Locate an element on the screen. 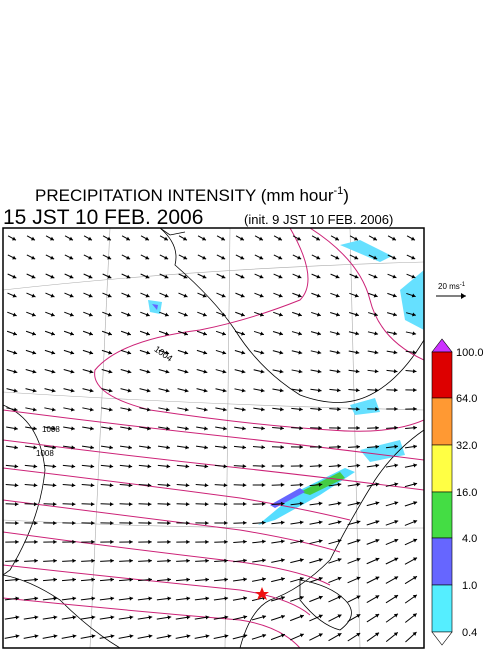  colorbar-label: 4.0 is located at coordinates (469, 539).